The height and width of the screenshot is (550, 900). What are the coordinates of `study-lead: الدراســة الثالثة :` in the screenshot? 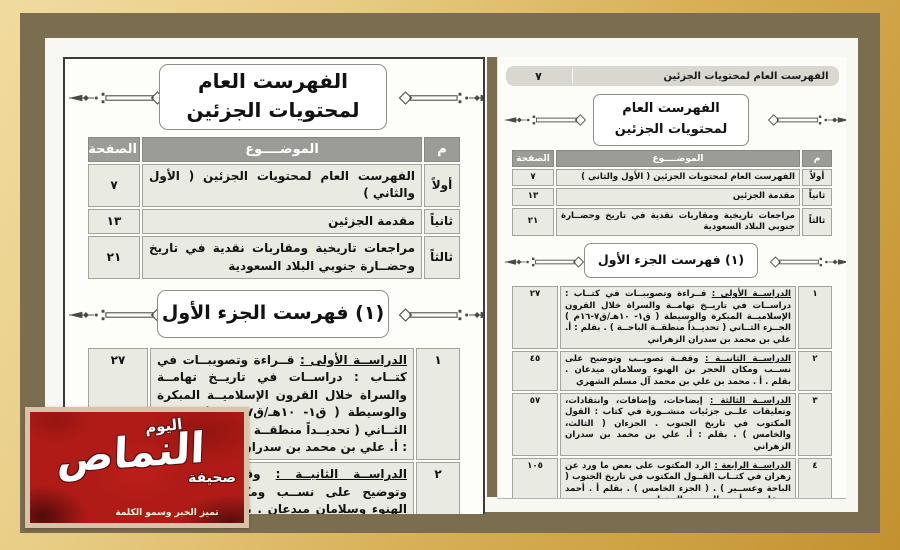 It's located at (750, 401).